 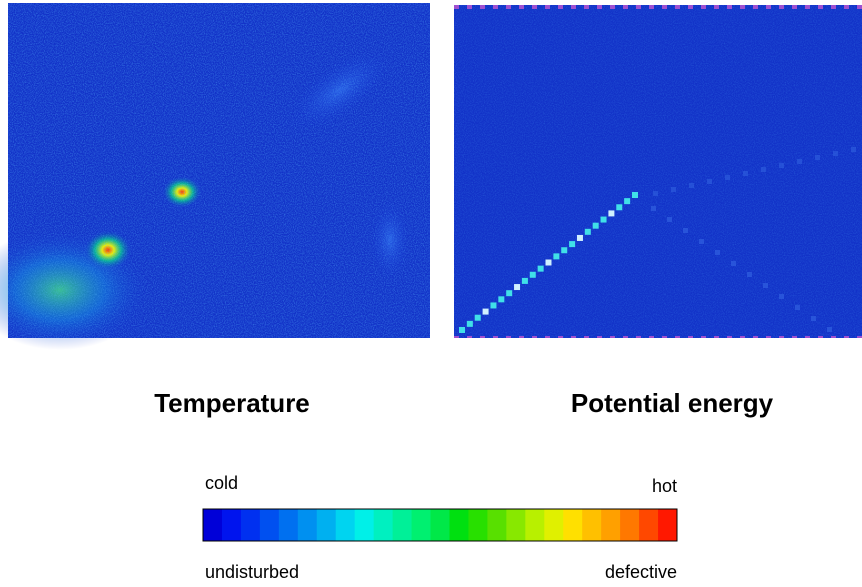 I want to click on panel-title: Potential energy, so click(x=672, y=403).